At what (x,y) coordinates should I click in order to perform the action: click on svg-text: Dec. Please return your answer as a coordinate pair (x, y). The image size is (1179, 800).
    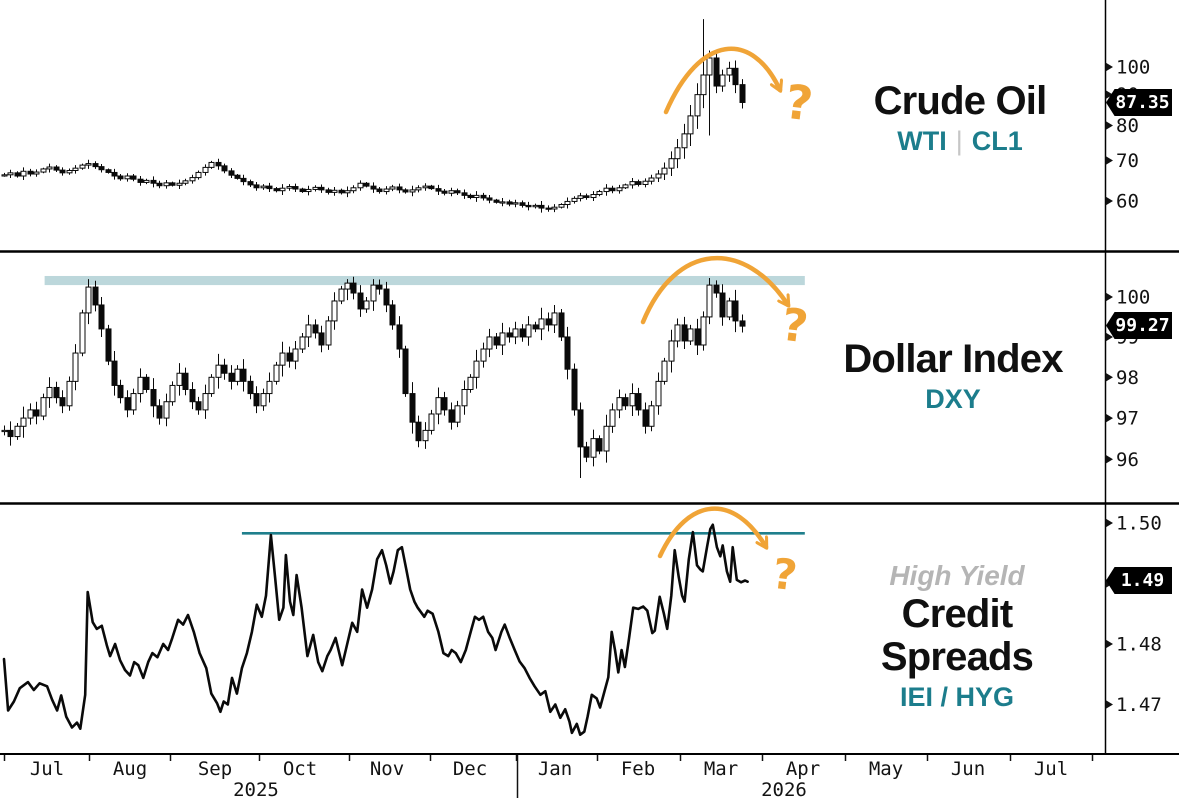
    Looking at the image, I should click on (470, 769).